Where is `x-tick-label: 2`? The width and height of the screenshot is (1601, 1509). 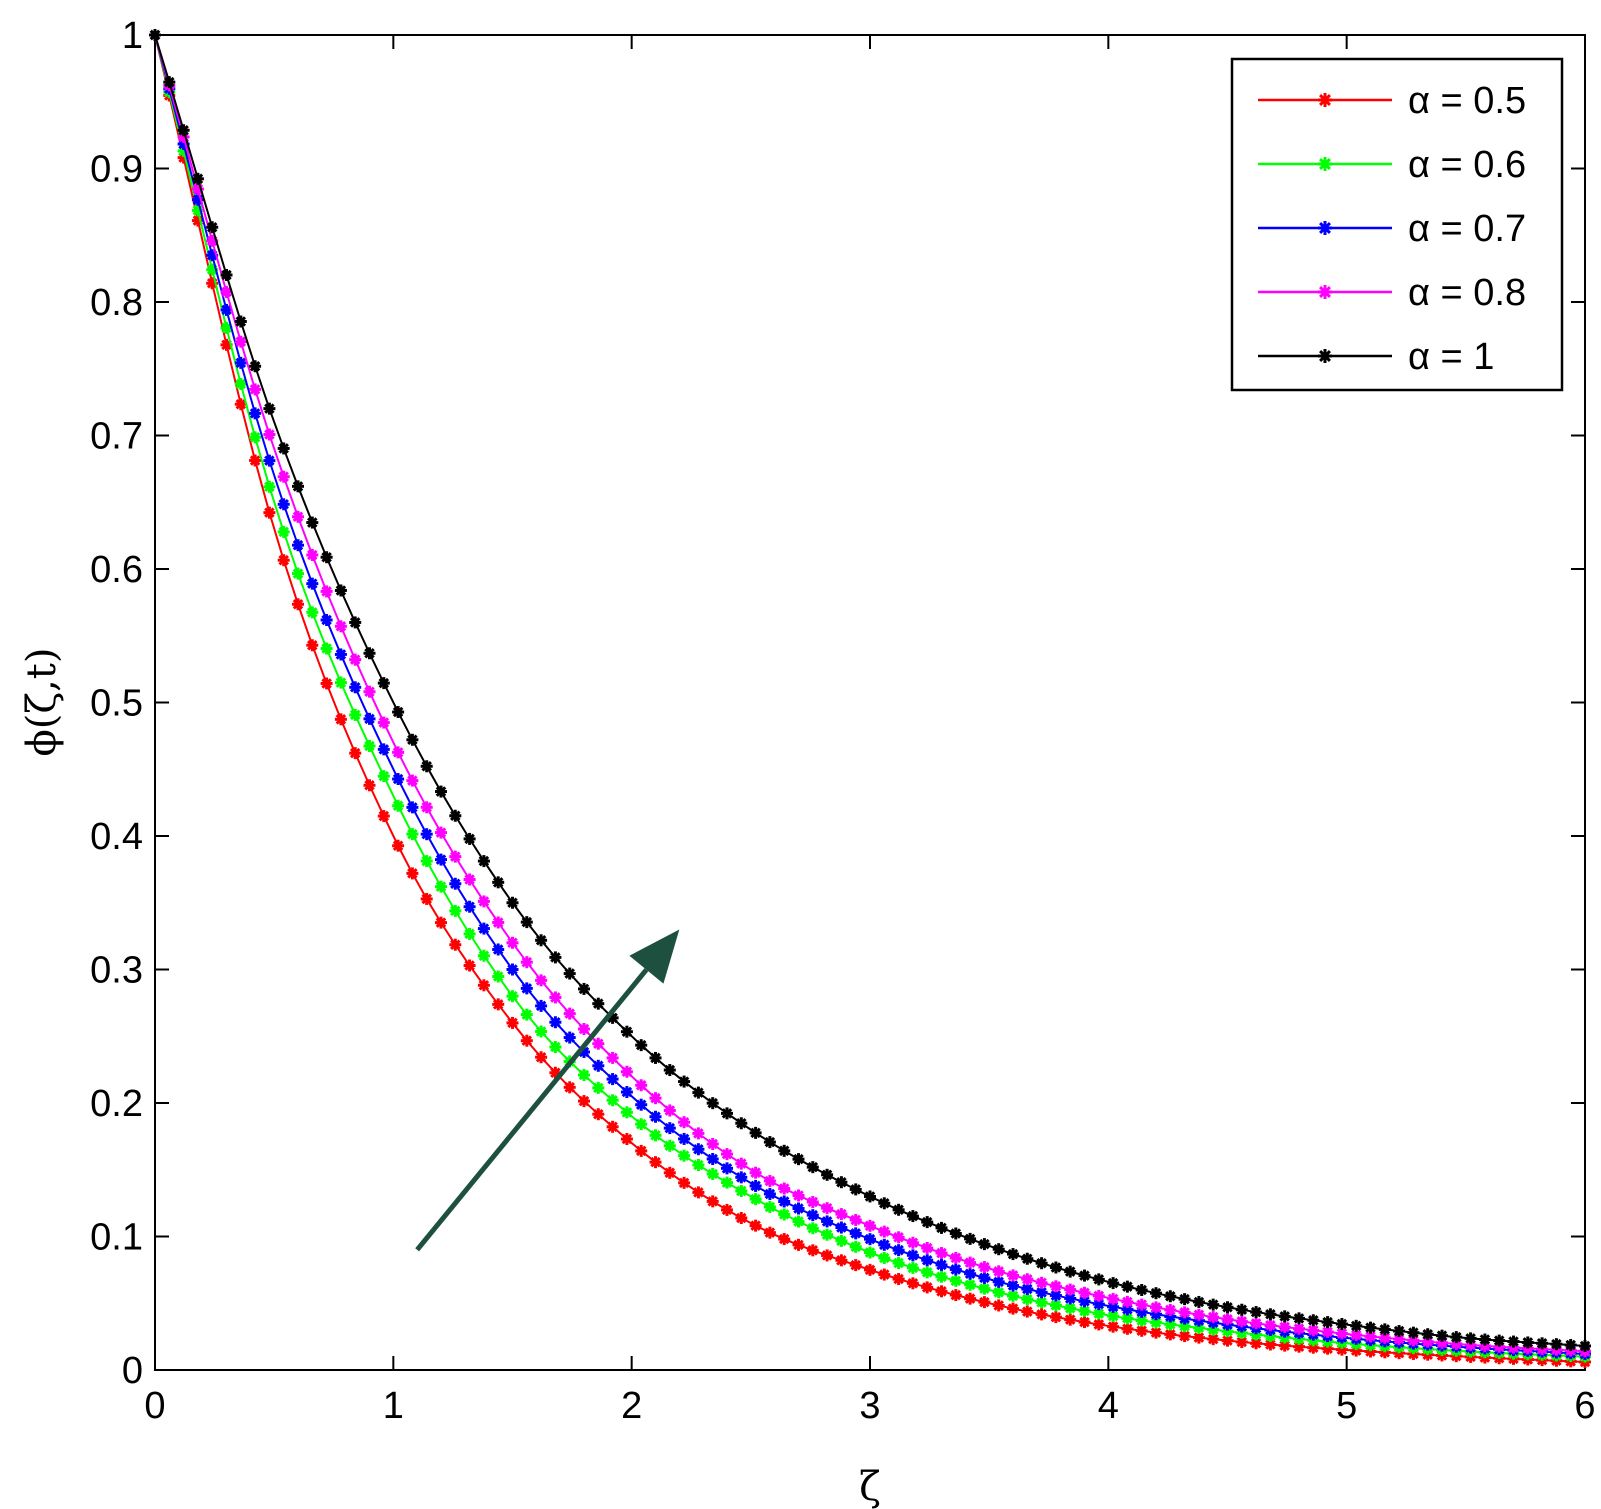 x-tick-label: 2 is located at coordinates (631, 1406).